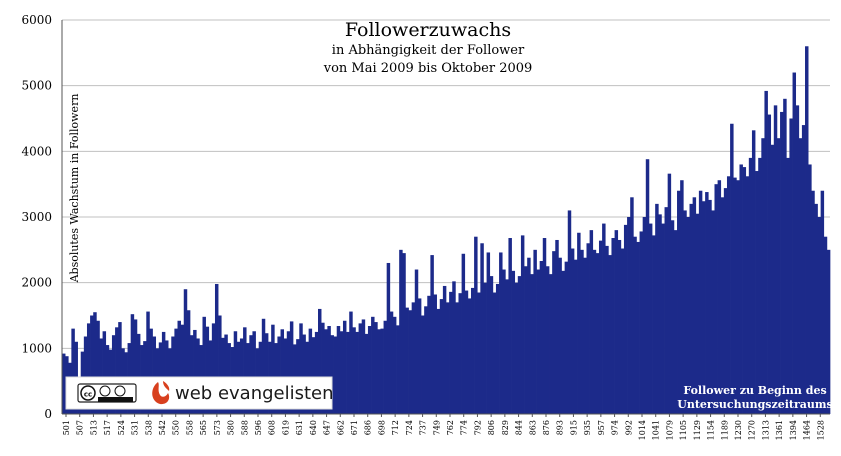 The height and width of the screenshot is (456, 841). What do you see at coordinates (807, 430) in the screenshot?
I see `x-tick-label: 1464` at bounding box center [807, 430].